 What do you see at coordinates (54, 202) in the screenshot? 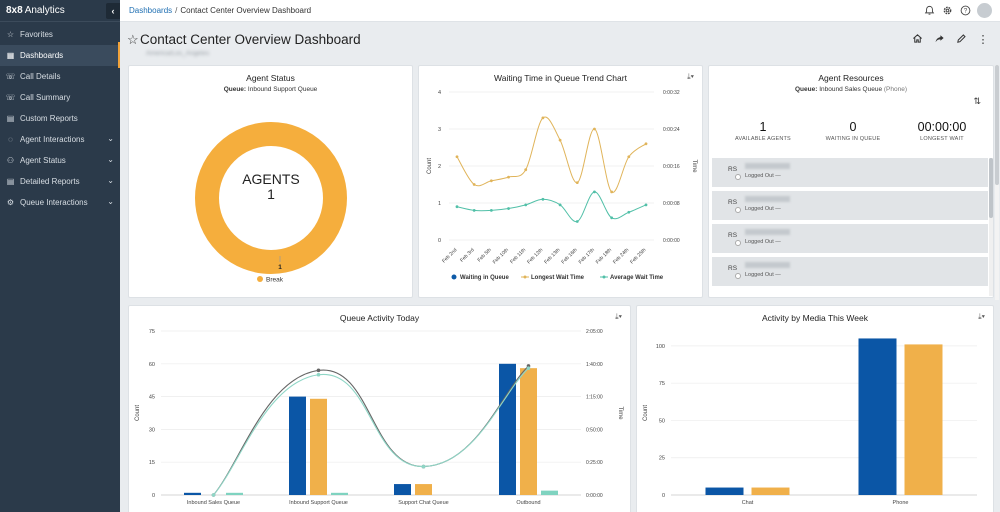
I see `sidebar-item-label: Queue Interactions` at bounding box center [54, 202].